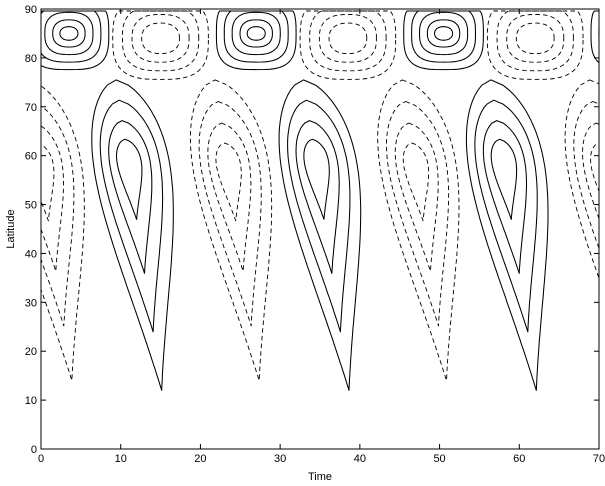 The height and width of the screenshot is (486, 605). I want to click on y-tick-label: 40, so click(31, 254).